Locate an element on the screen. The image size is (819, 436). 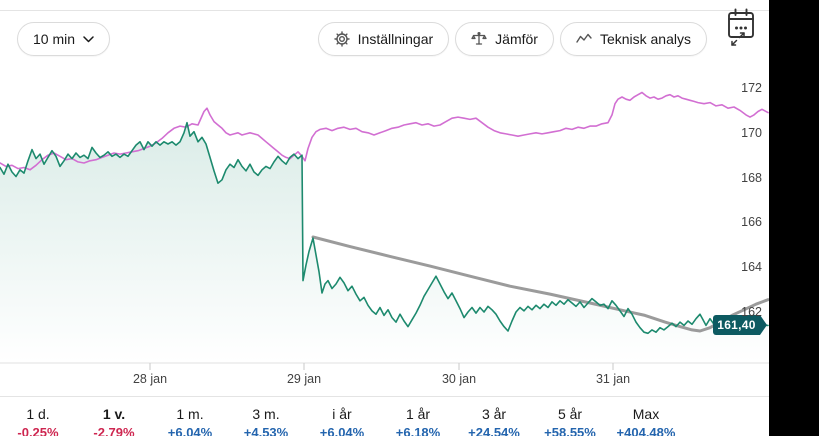
settings-label: Inställningar is located at coordinates (395, 39).